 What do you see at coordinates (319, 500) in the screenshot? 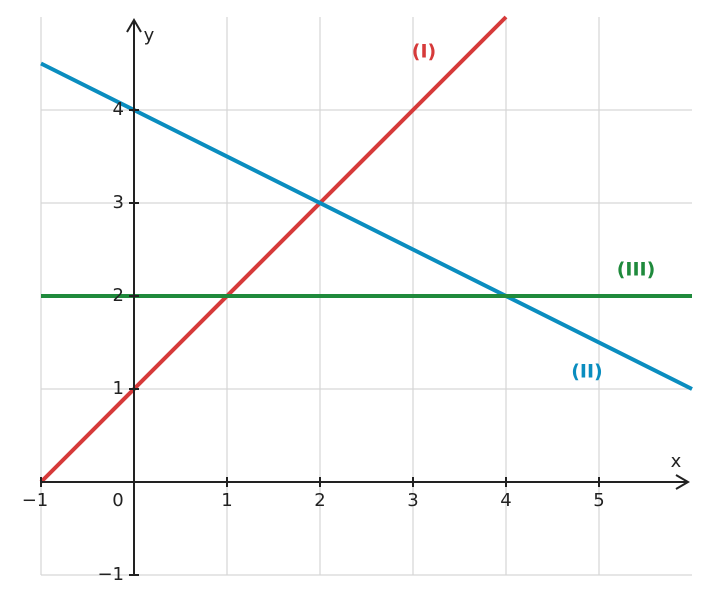
I see `x-tick-label: 2` at bounding box center [319, 500].